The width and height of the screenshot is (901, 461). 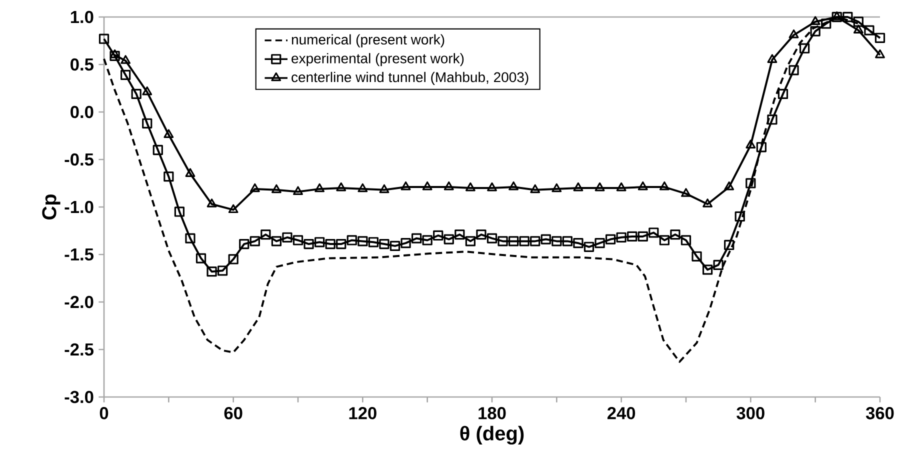 What do you see at coordinates (750, 413) in the screenshot?
I see `x-tick-label: 300` at bounding box center [750, 413].